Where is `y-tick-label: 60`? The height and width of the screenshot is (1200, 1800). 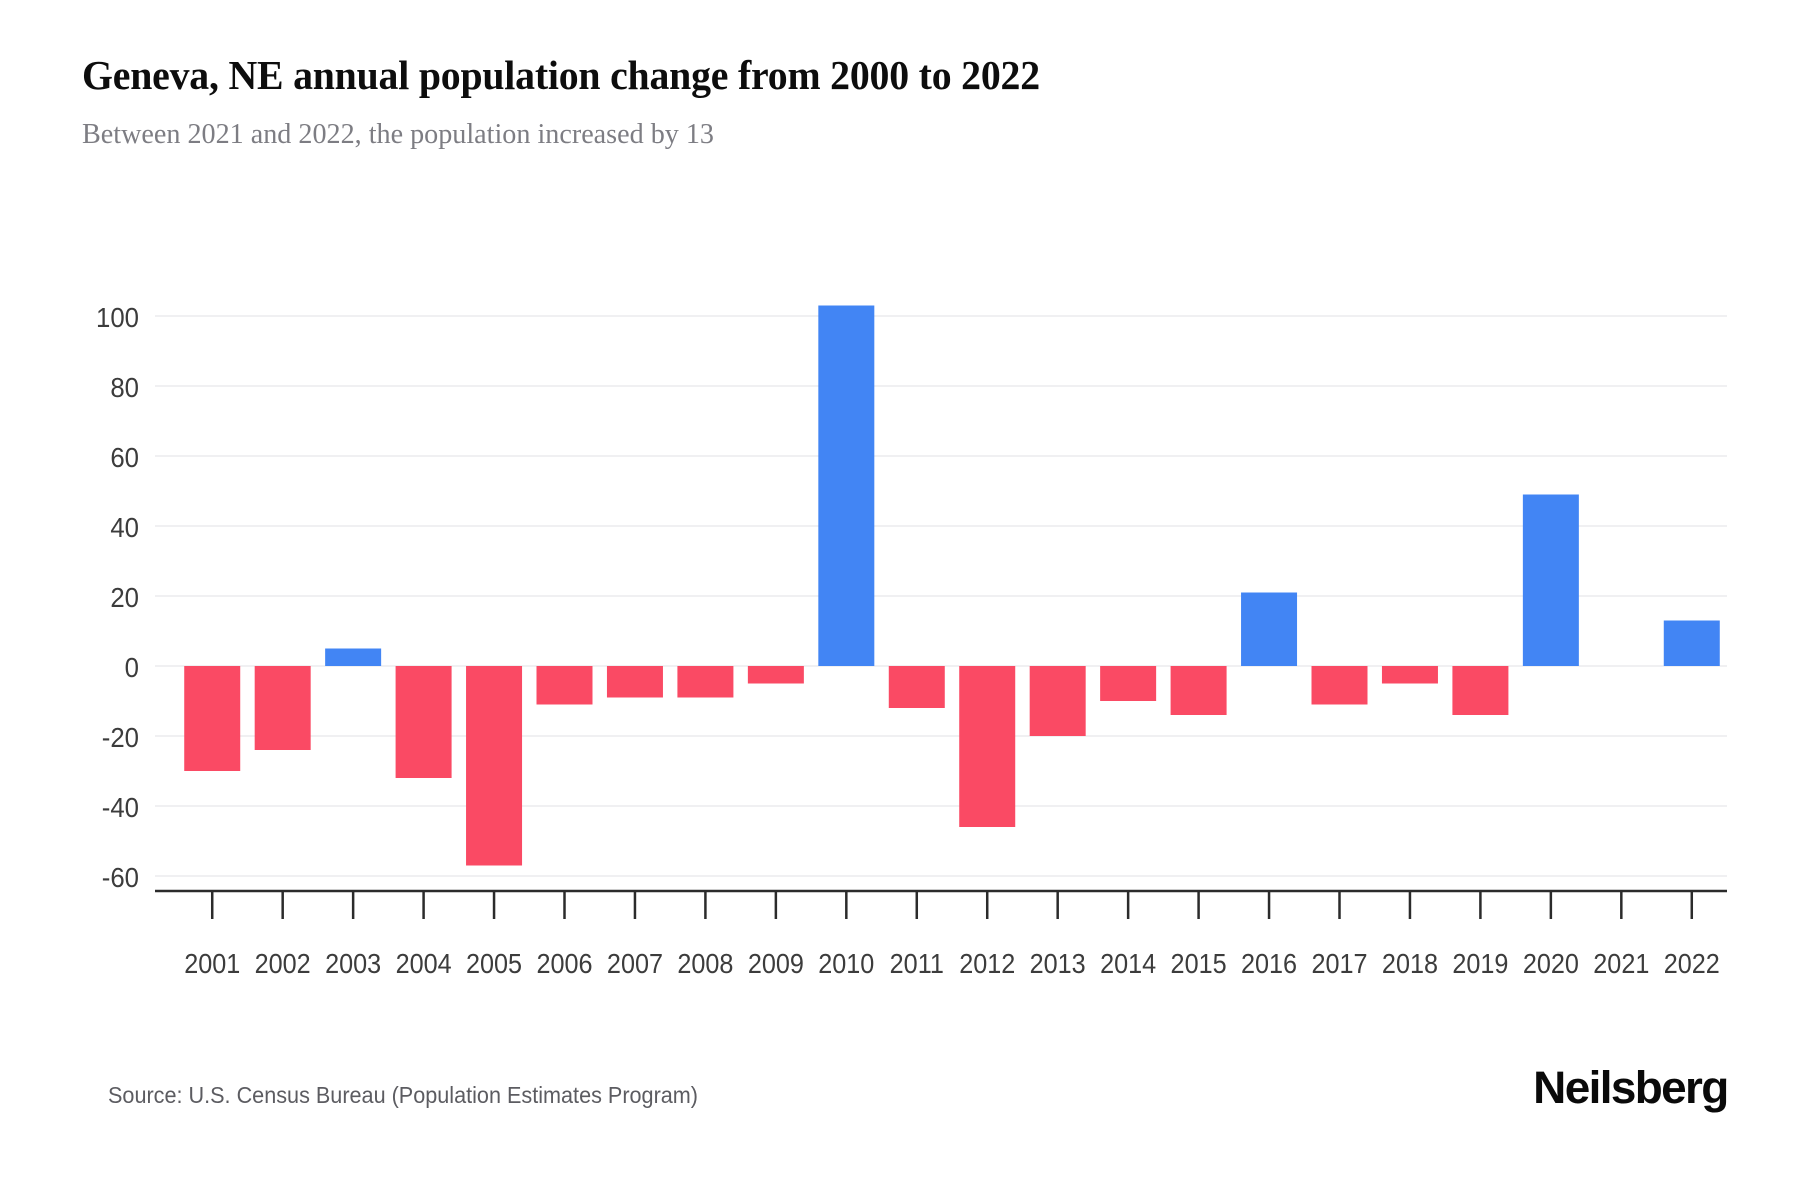 y-tick-label: 60 is located at coordinates (124, 457).